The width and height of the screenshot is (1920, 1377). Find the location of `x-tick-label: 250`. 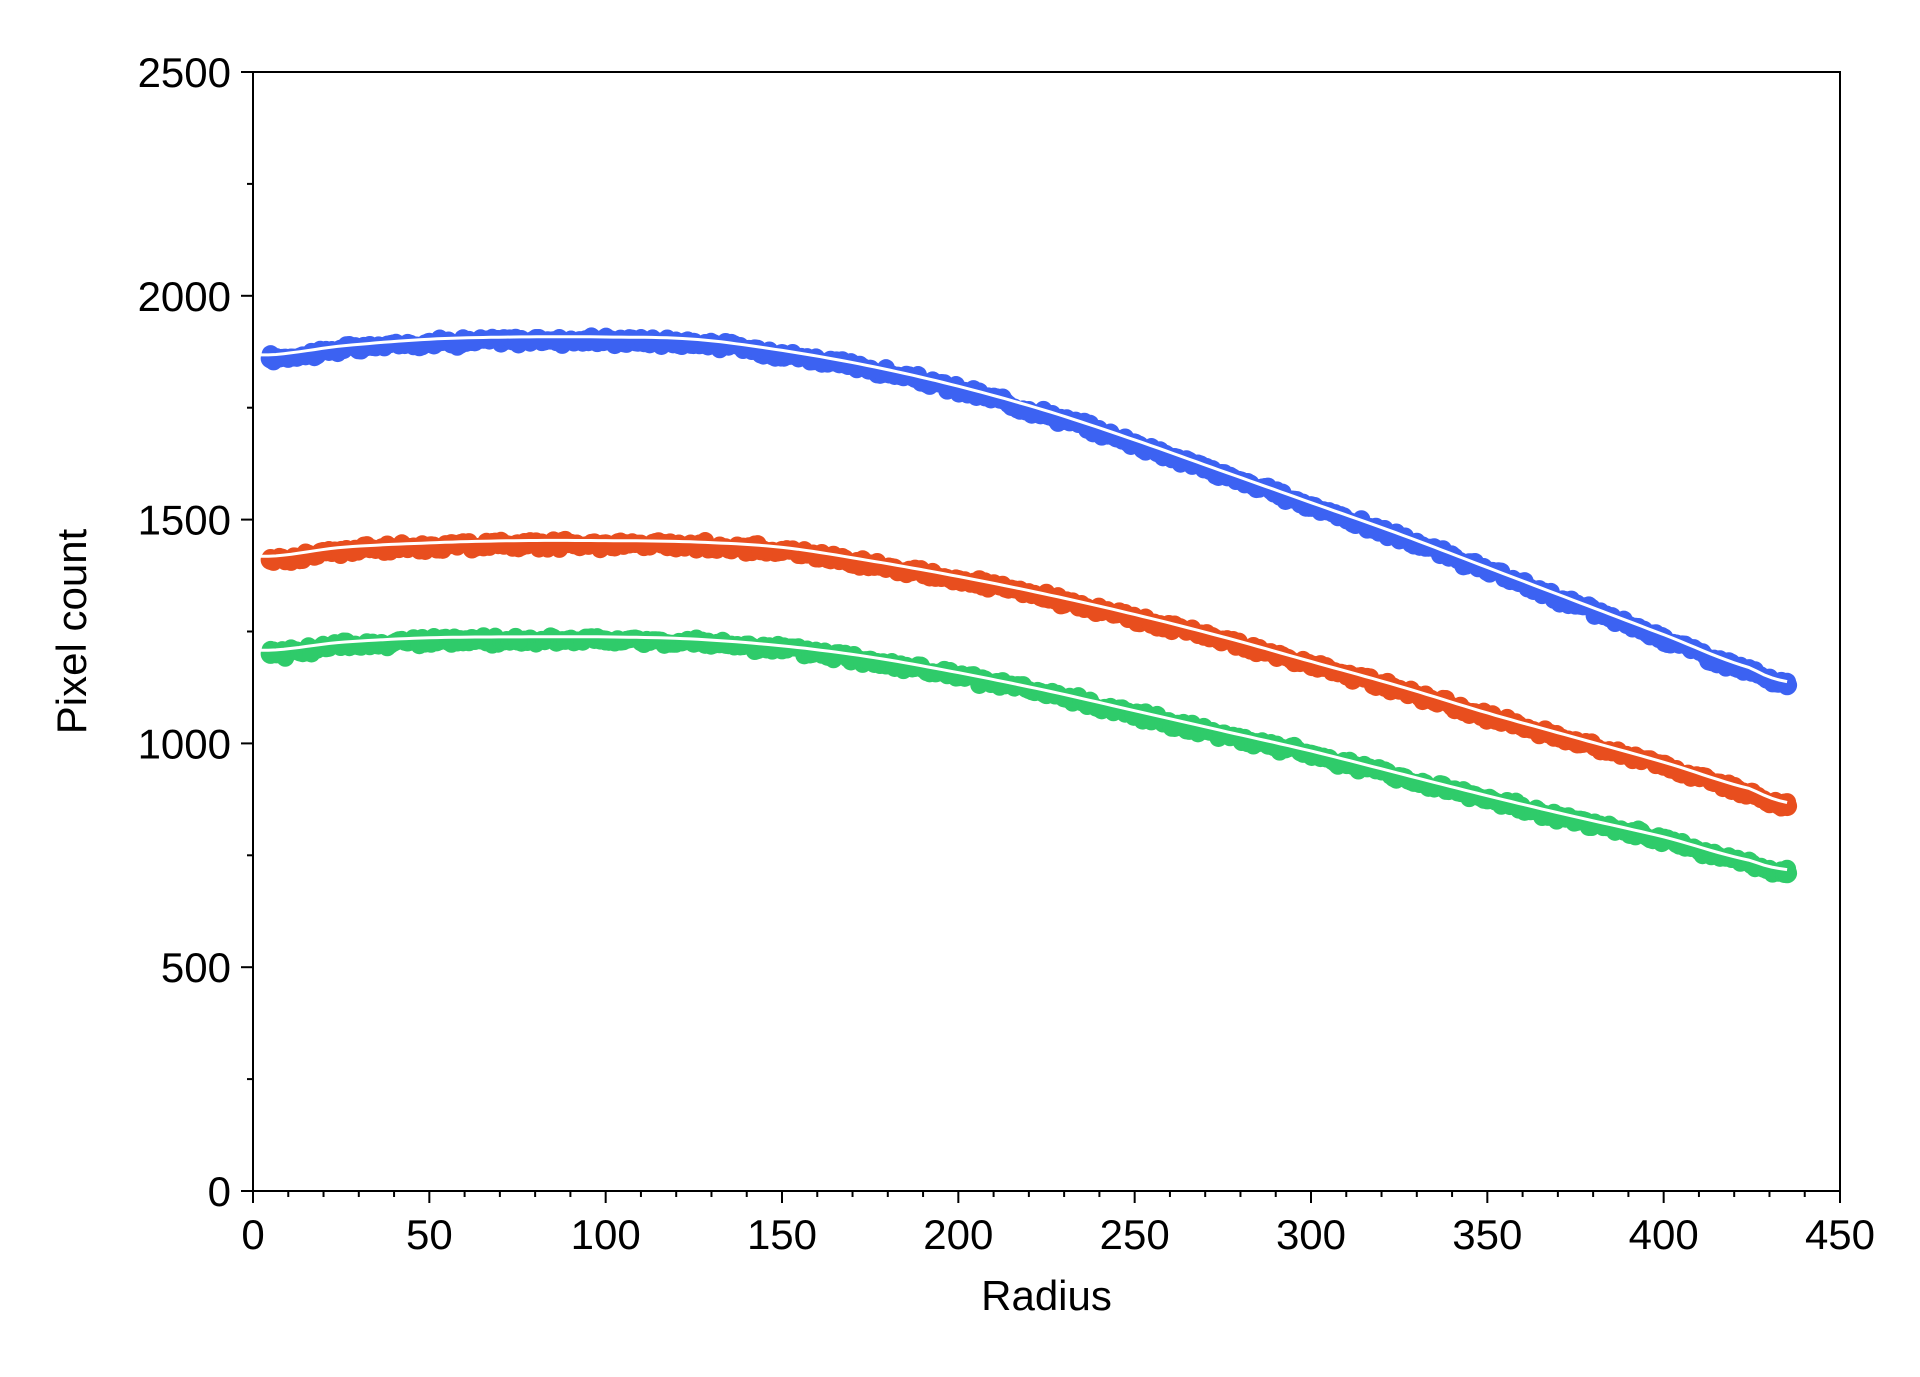

x-tick-label: 250 is located at coordinates (1135, 1234).